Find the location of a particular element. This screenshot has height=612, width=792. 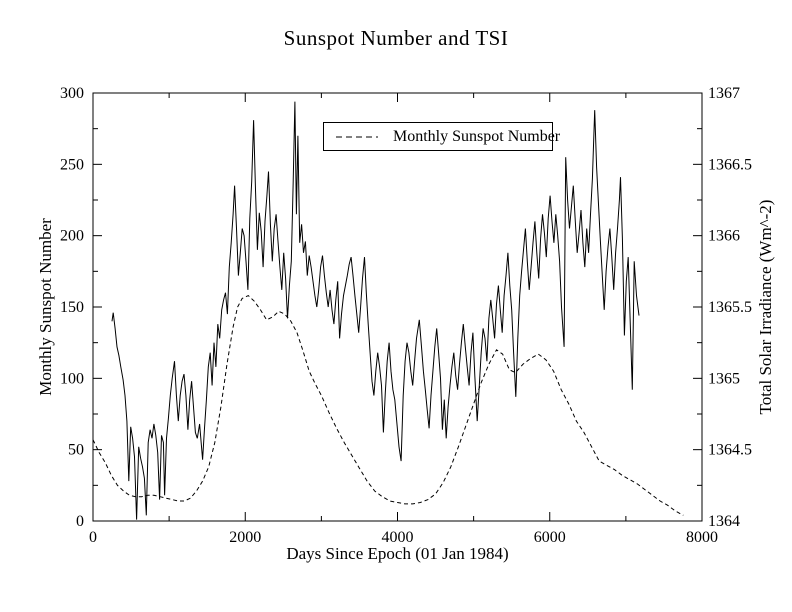

x-tick-label: 2000 is located at coordinates (245, 537).